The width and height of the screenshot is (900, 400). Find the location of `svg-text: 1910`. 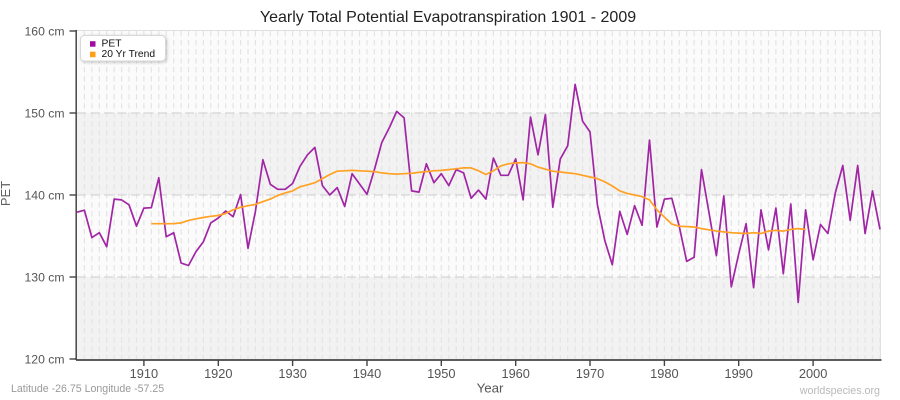

svg-text: 1910 is located at coordinates (144, 373).